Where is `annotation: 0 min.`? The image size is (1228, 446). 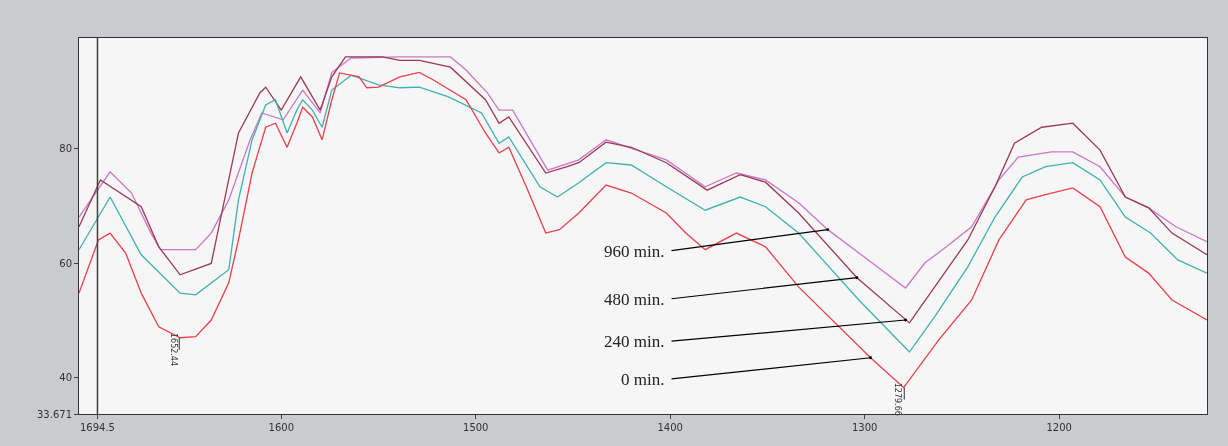
annotation: 0 min. is located at coordinates (643, 379).